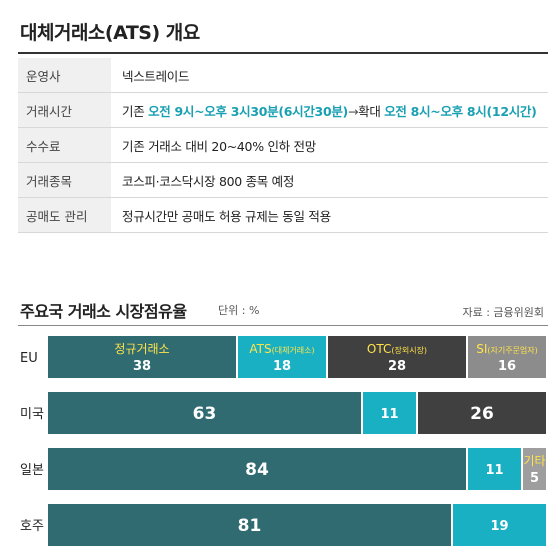  What do you see at coordinates (371, 111) in the screenshot?
I see `value-text: 확대` at bounding box center [371, 111].